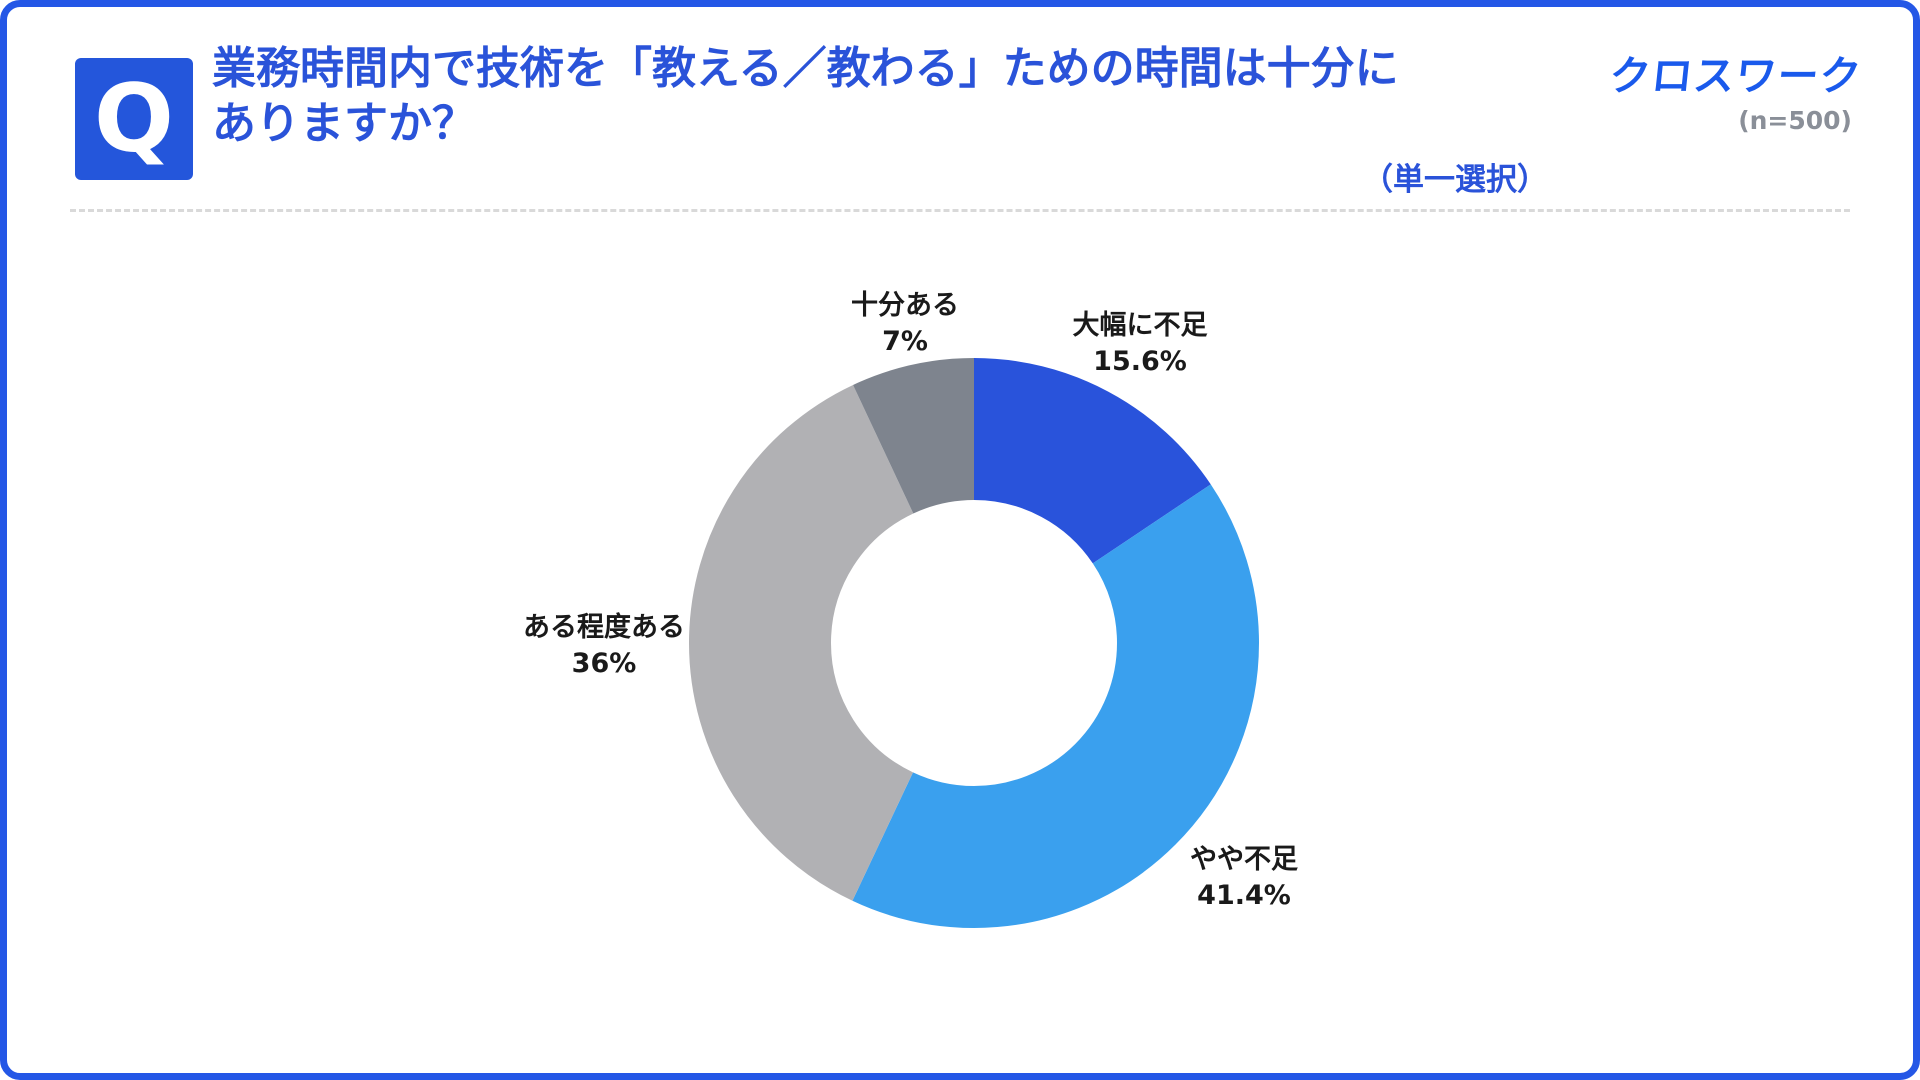 The image size is (1920, 1080). Describe the element at coordinates (1244, 859) in the screenshot. I see `slice-label-slight-shortage-name: やや不足` at that location.